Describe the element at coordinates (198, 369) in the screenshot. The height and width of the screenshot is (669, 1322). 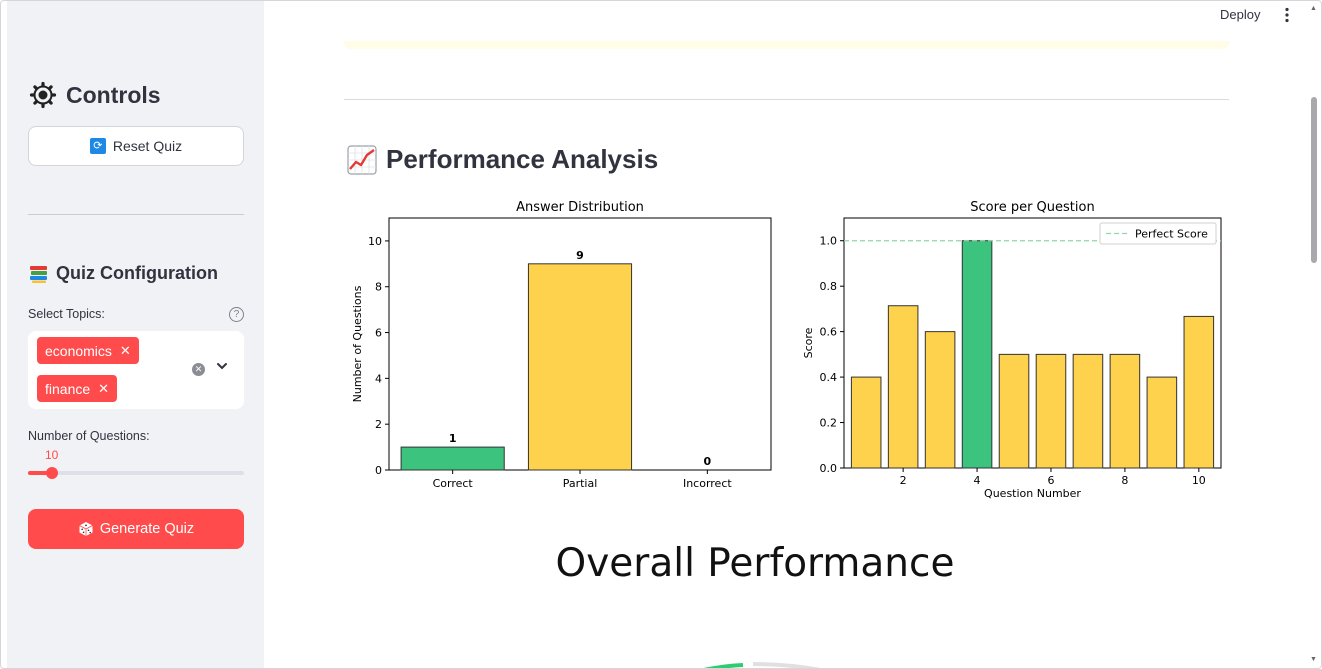
I see `clear-all-icon: ✕` at that location.